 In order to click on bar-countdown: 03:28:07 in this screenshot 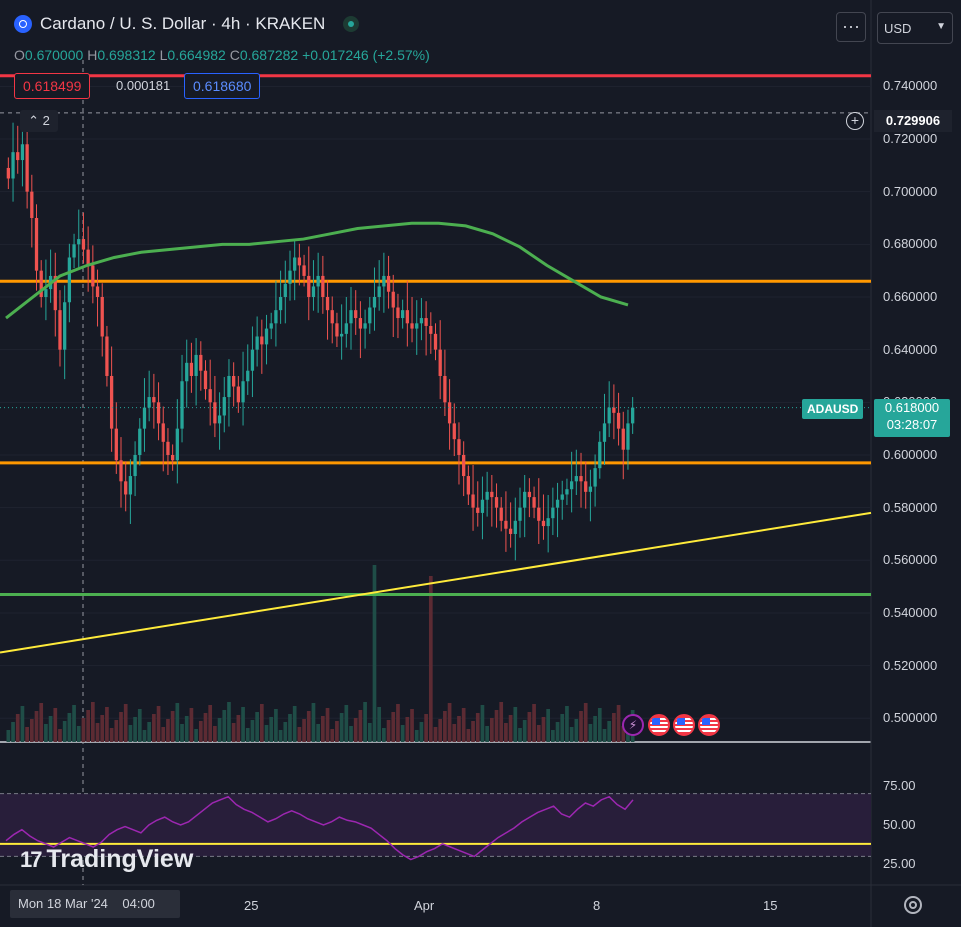, I will do `click(912, 424)`.